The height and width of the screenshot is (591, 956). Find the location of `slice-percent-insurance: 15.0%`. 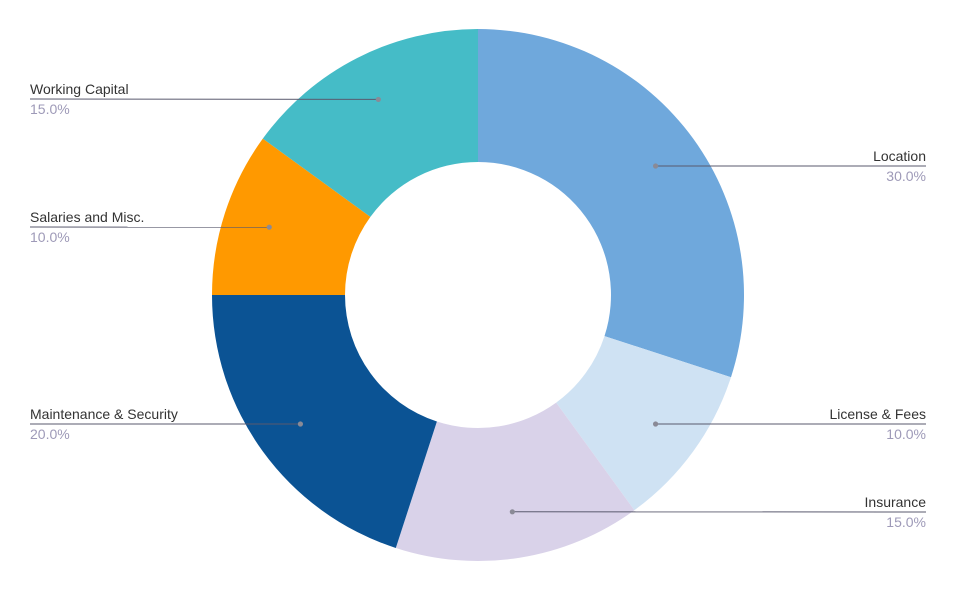

slice-percent-insurance: 15.0% is located at coordinates (906, 522).